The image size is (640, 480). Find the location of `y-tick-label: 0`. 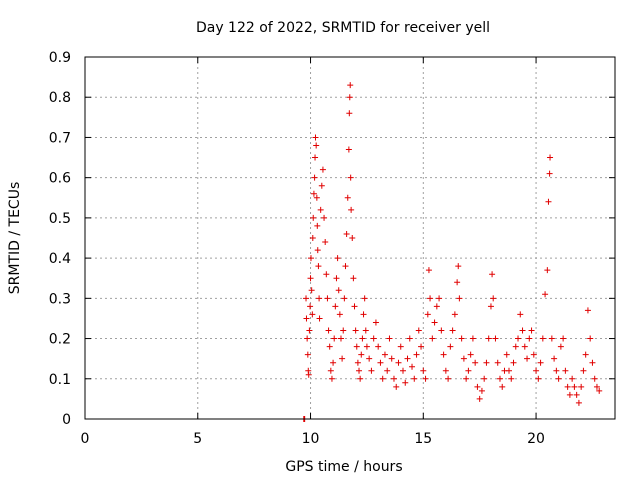

y-tick-label: 0 is located at coordinates (66, 420).